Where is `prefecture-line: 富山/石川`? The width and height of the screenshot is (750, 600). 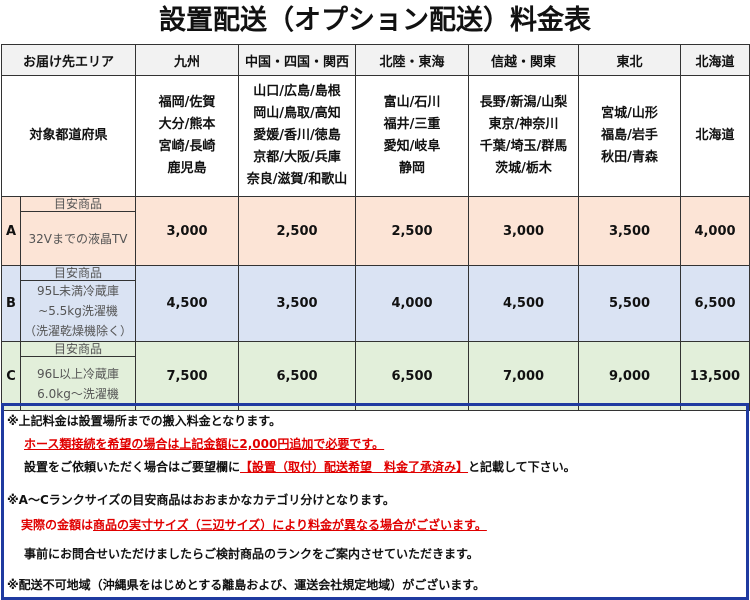
prefecture-line: 富山/石川 is located at coordinates (412, 102).